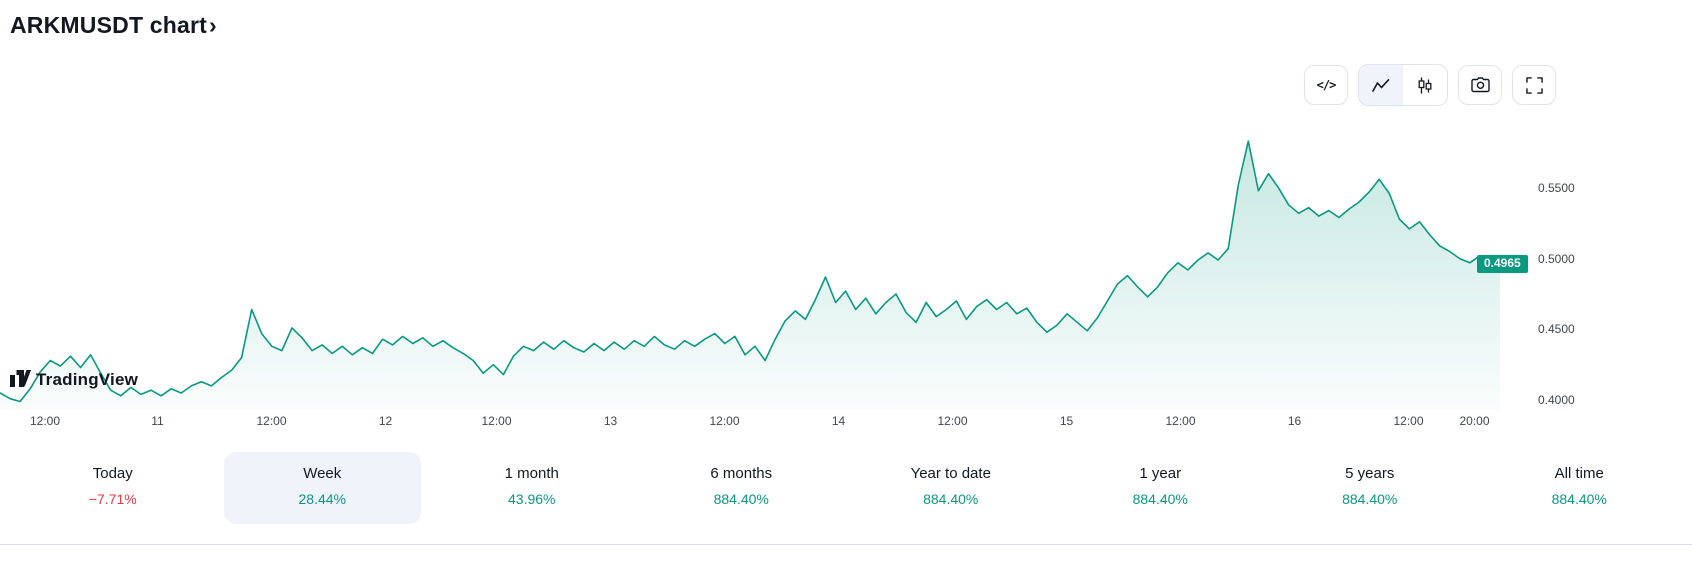 The image size is (1692, 570). I want to click on chart-toolbar: </>, so click(1430, 85).